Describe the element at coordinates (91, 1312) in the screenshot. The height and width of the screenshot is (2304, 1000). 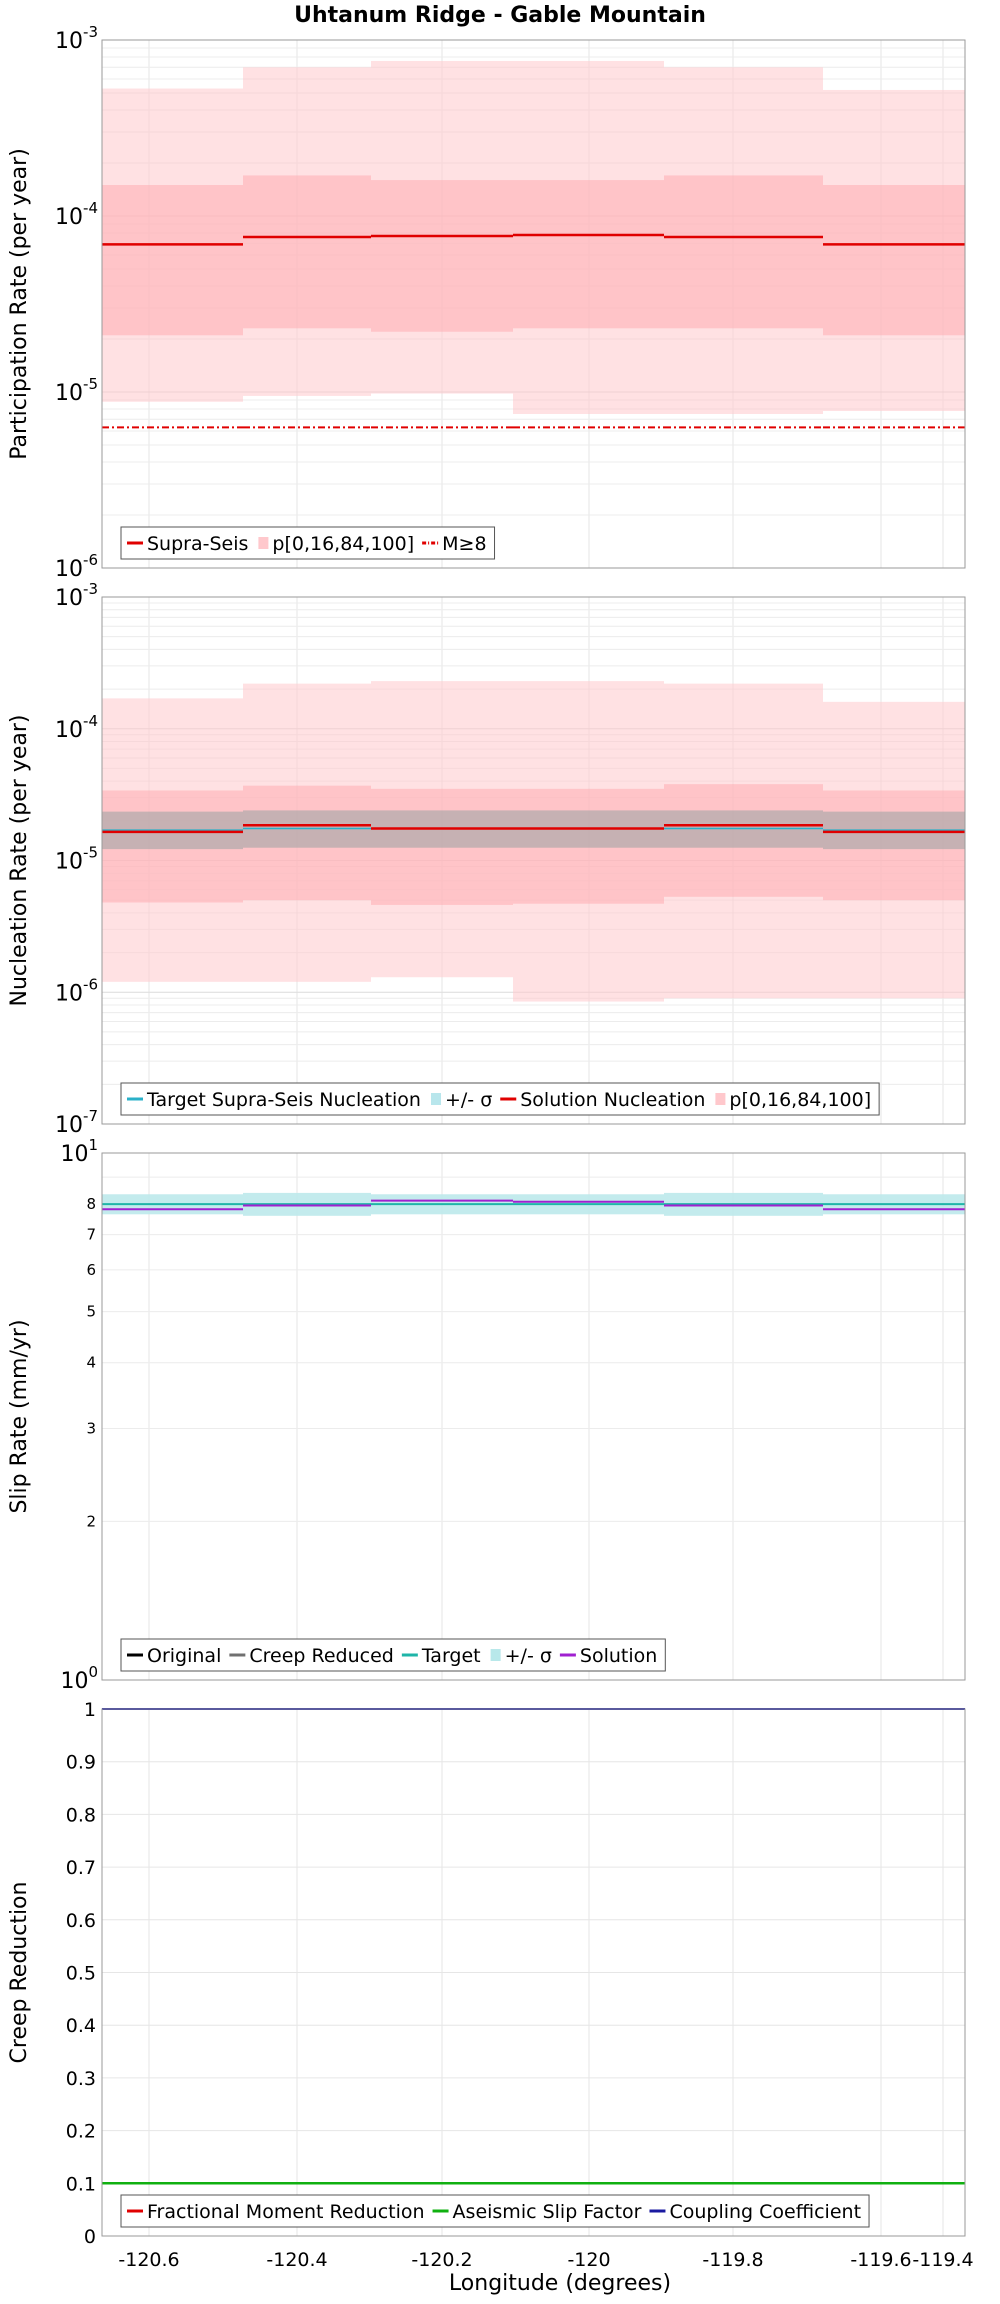
I see `y-minor-tick-label: 5` at that location.